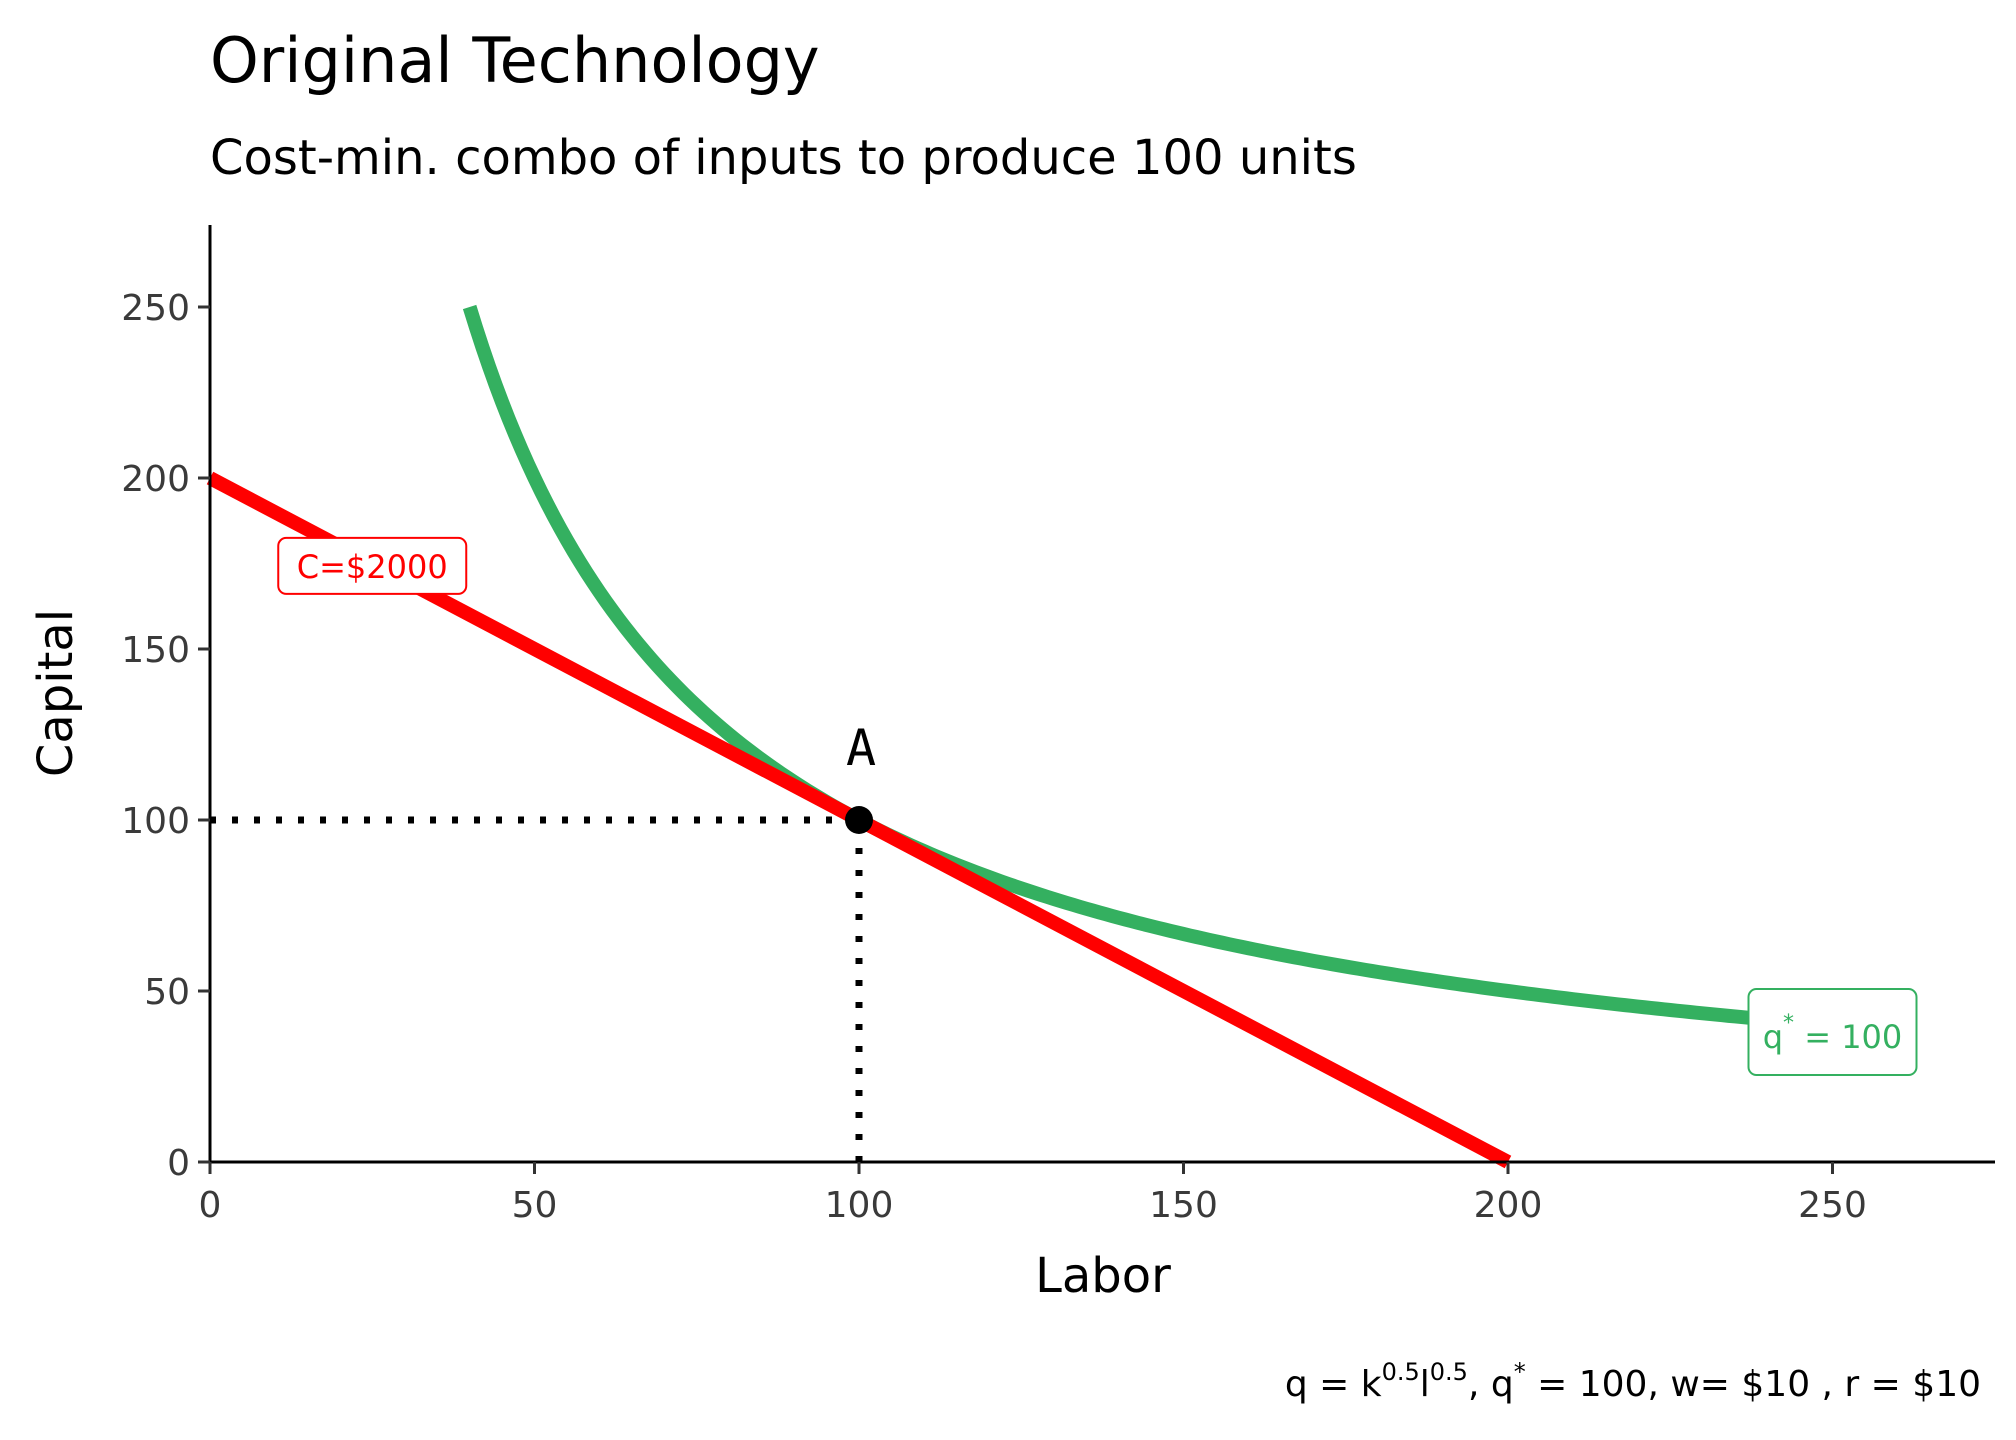 The image size is (2016, 1440). I want to click on y-tick-label: 150, so click(155, 650).